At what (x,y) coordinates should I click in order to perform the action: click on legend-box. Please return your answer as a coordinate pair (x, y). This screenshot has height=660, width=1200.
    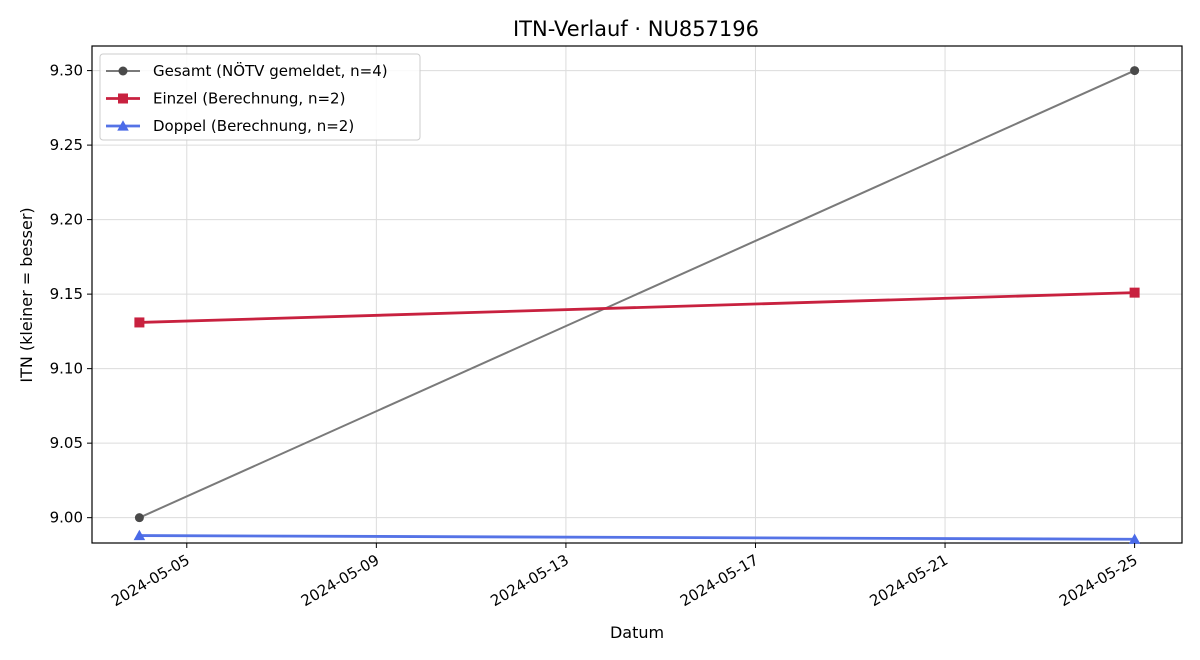
    Looking at the image, I should click on (260, 97).